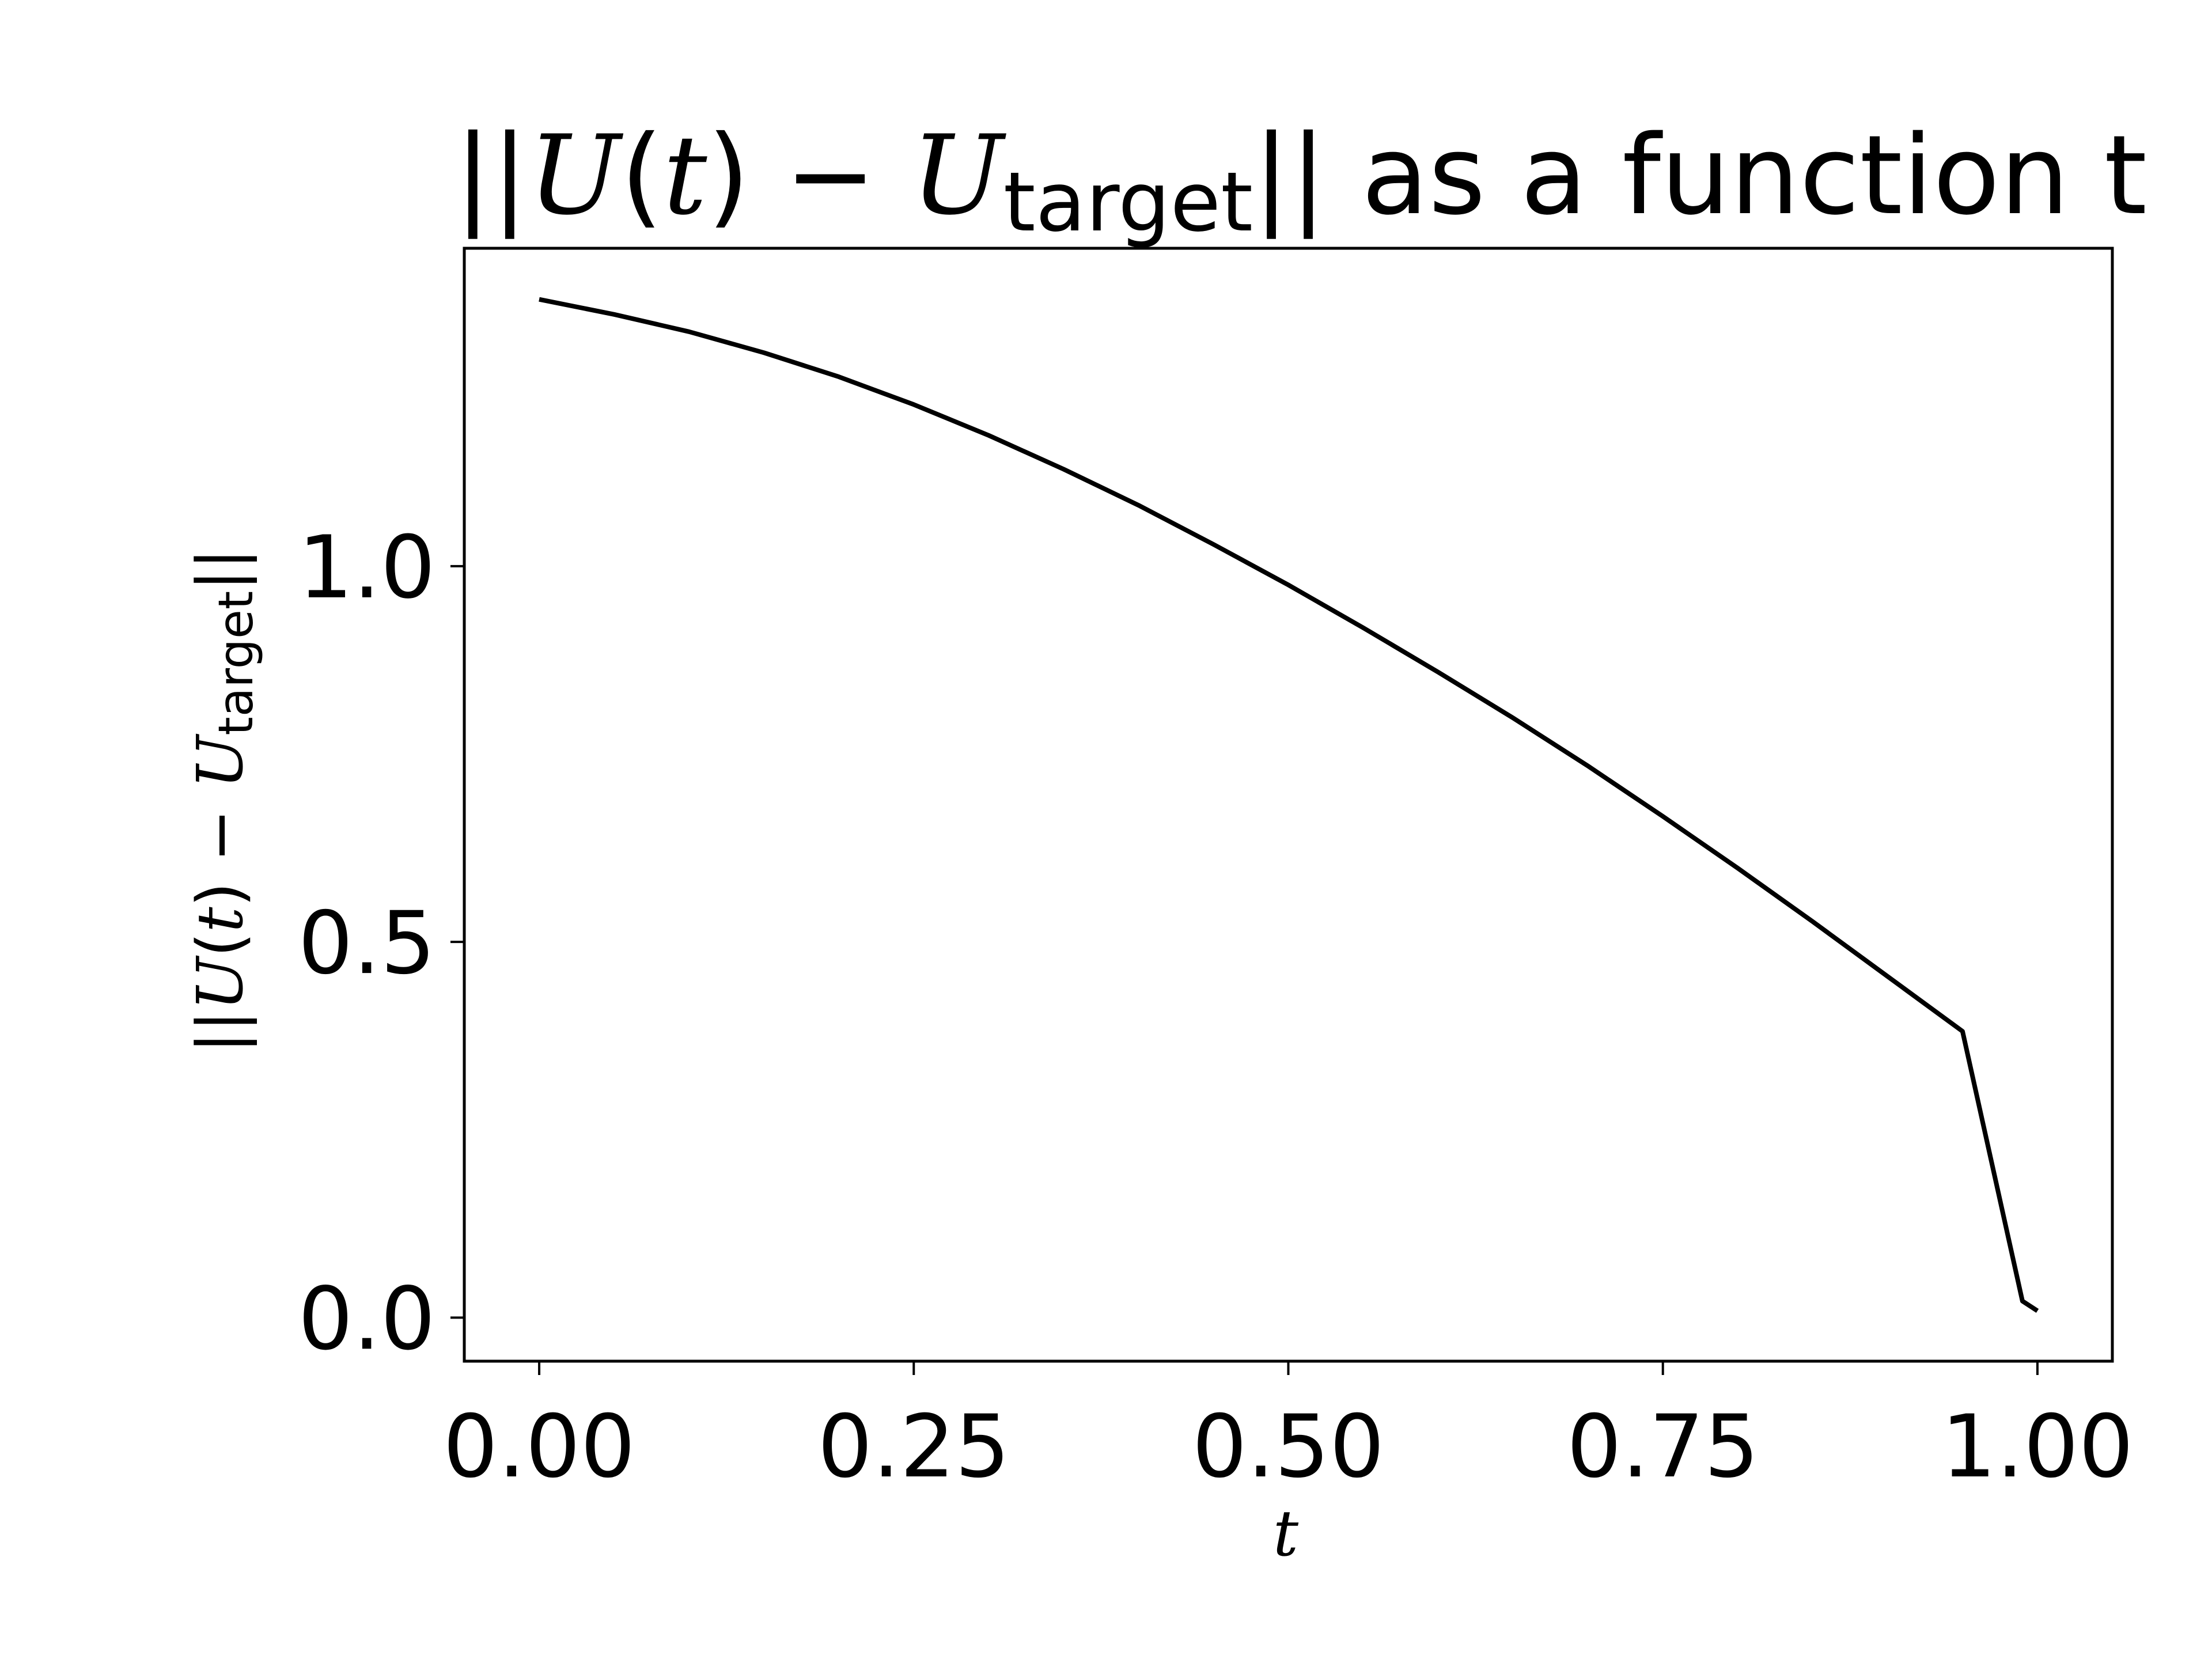 The image size is (2212, 1659). I want to click on chart-title: ||U(t) − Utarget|| as a function t, so click(1300, 181).